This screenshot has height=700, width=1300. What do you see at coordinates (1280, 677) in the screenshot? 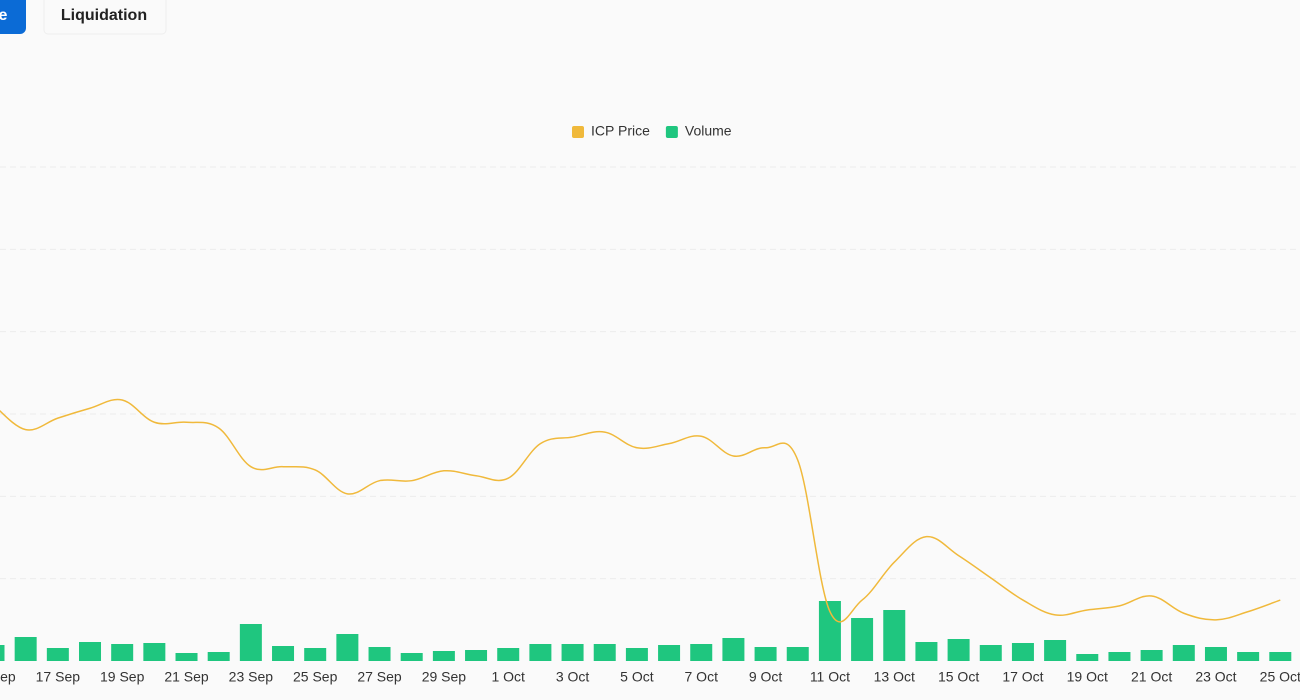
I see `x-tick-label: 25 Oct` at bounding box center [1280, 677].